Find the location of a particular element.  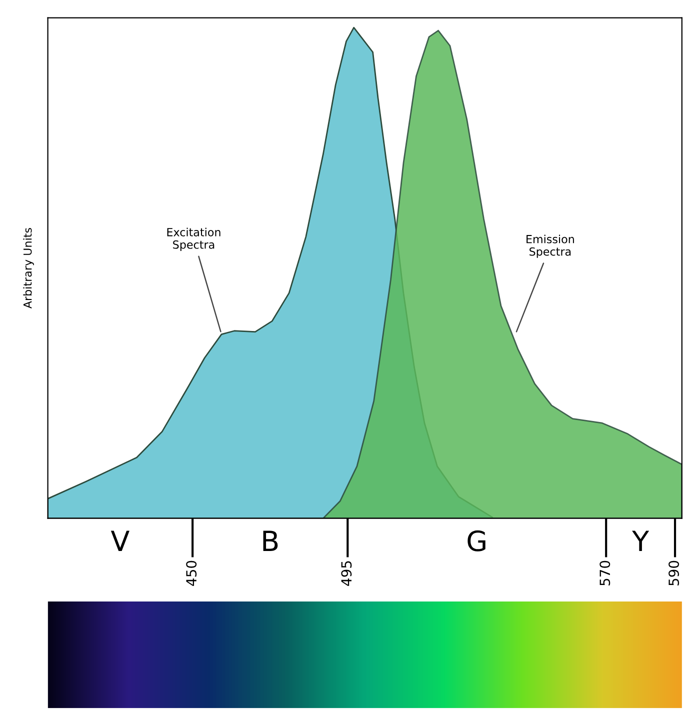

text: G is located at coordinates (477, 541).